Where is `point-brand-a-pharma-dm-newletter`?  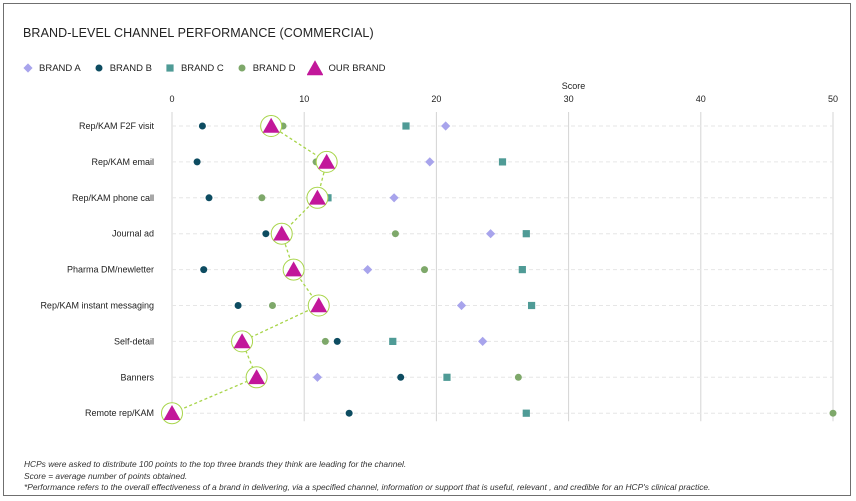
point-brand-a-pharma-dm-newletter is located at coordinates (368, 270).